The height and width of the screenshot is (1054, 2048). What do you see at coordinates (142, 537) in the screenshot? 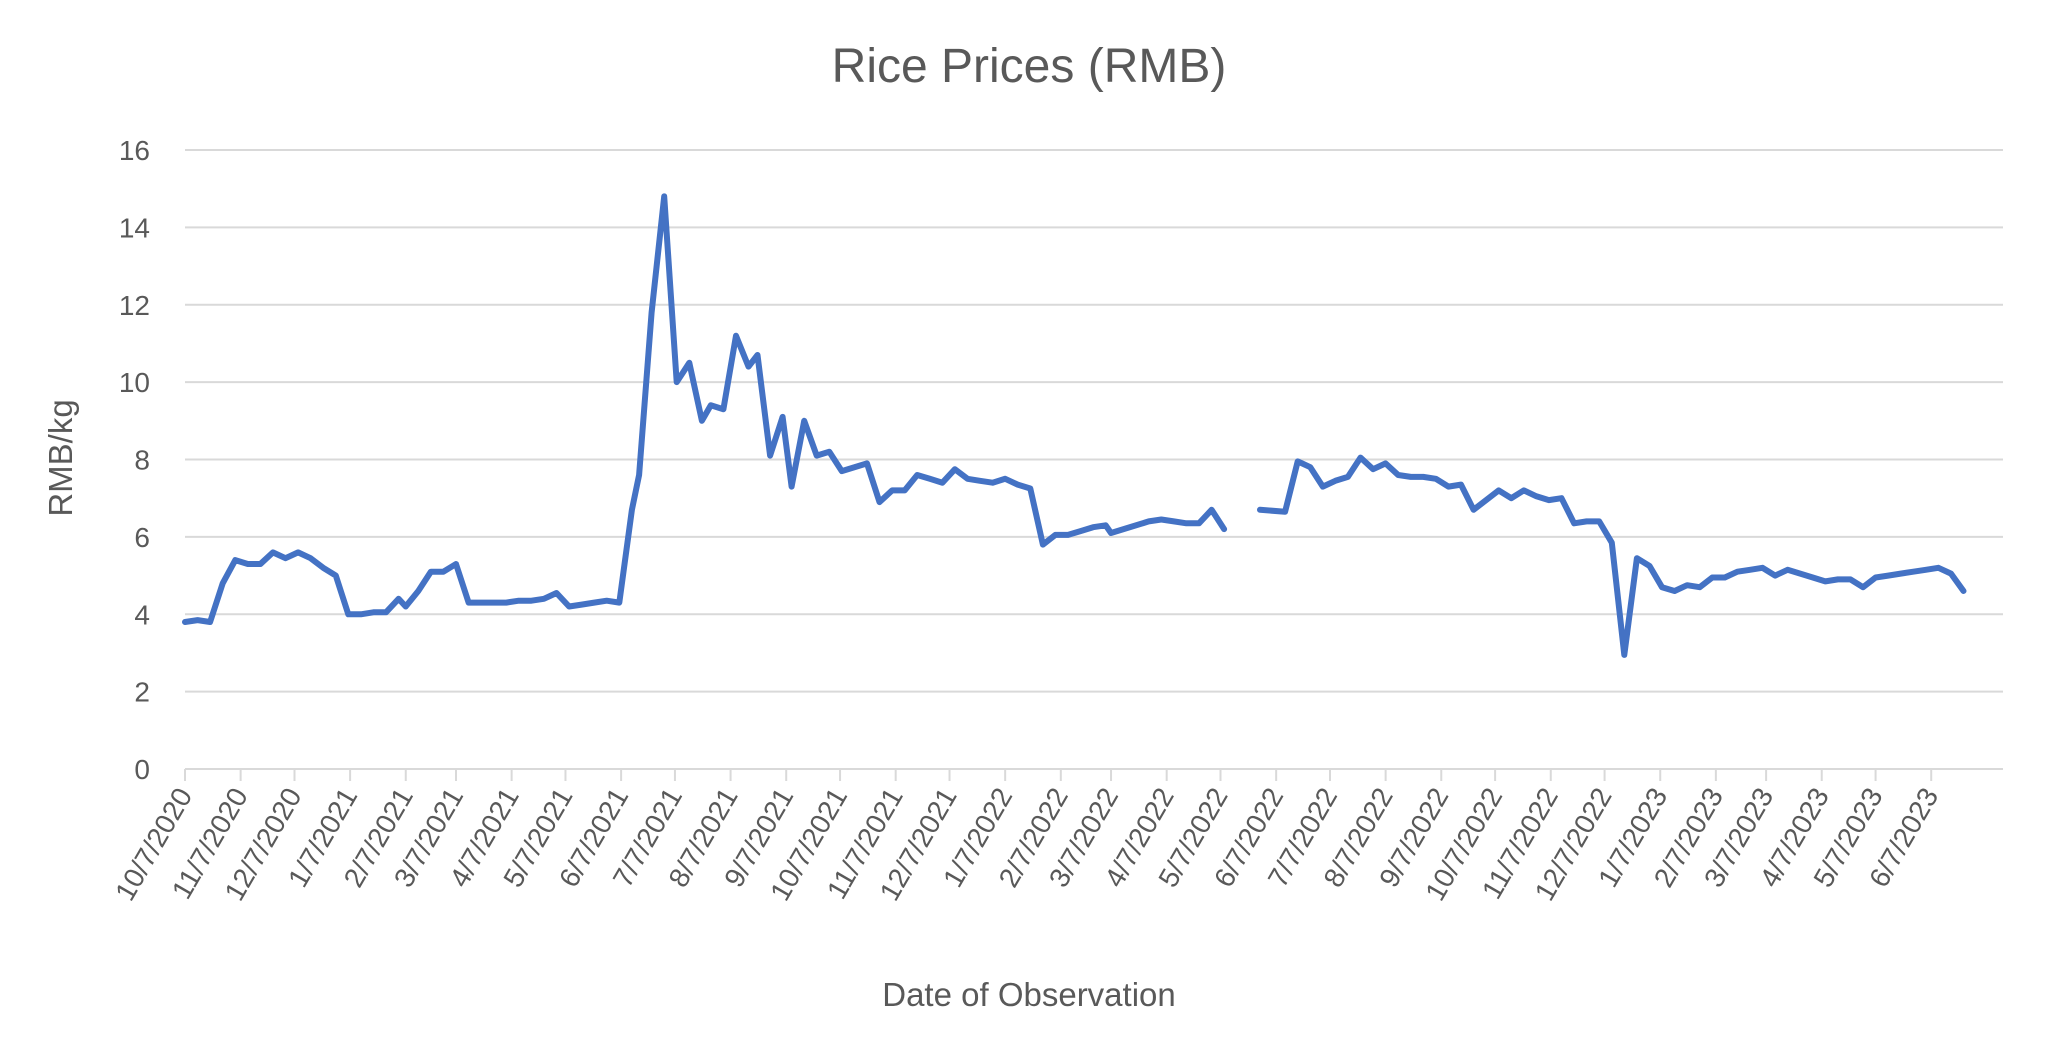
I see `y-tick-label: 6` at bounding box center [142, 537].